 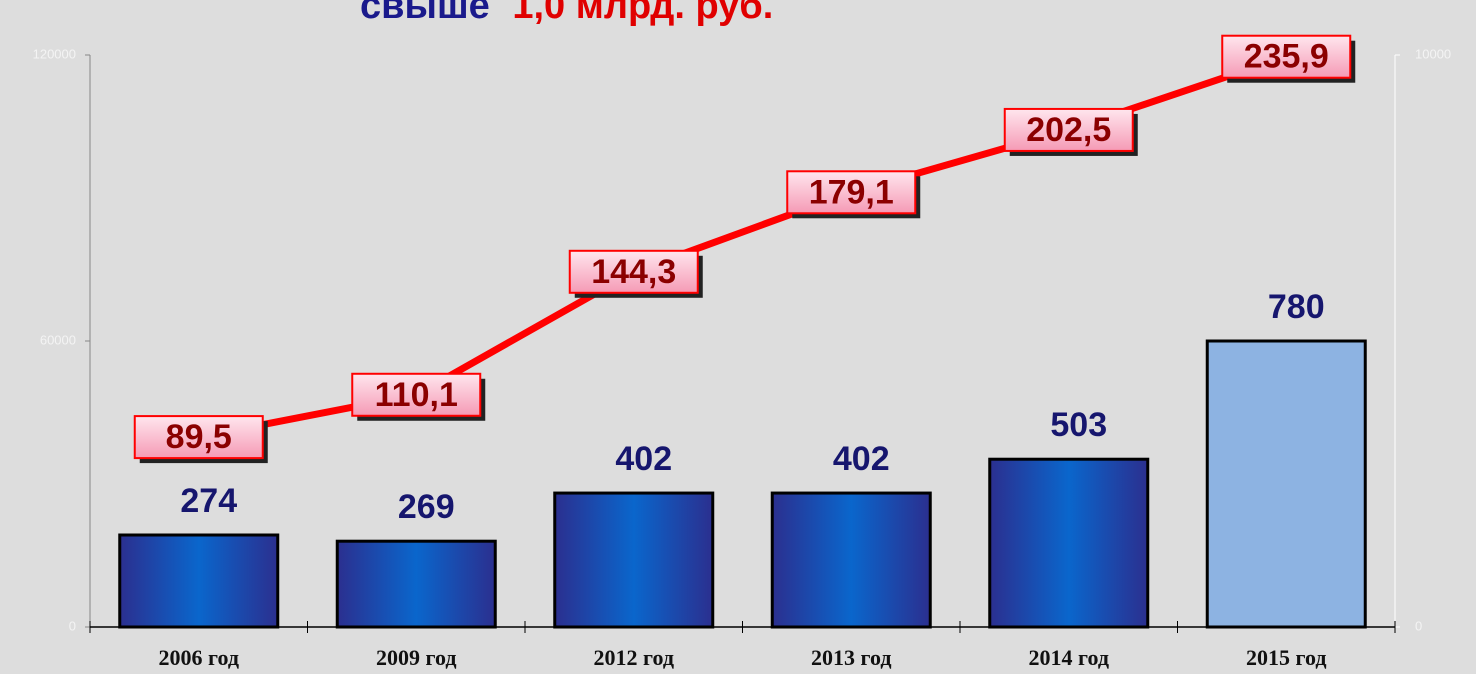 What do you see at coordinates (1433, 53) in the screenshot?
I see `y2-tick-label: 10000` at bounding box center [1433, 53].